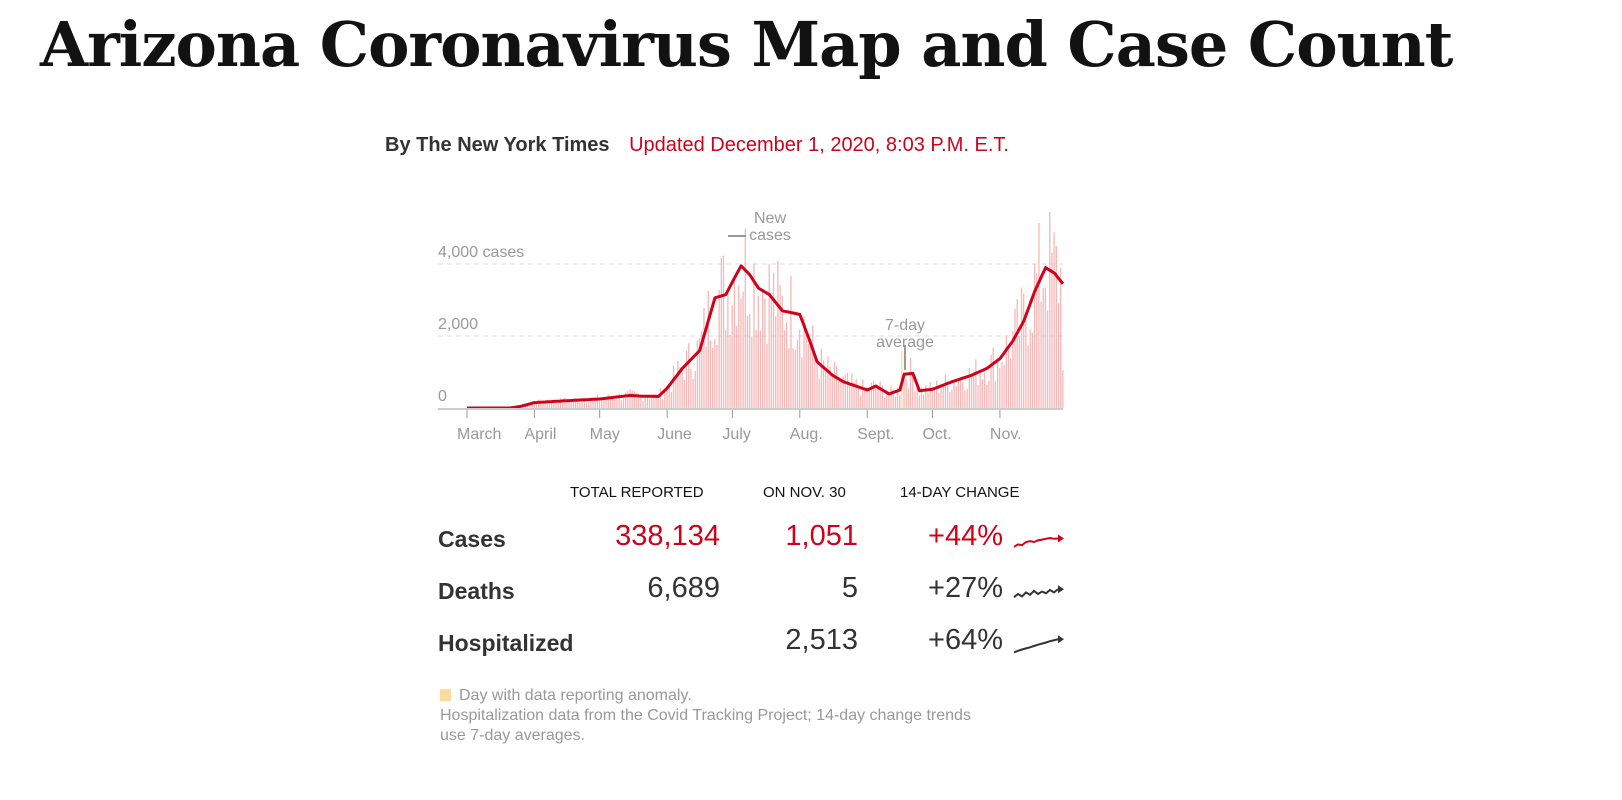 The image size is (1622, 800). I want to click on header-total: TOTAL REPORTED, so click(637, 492).